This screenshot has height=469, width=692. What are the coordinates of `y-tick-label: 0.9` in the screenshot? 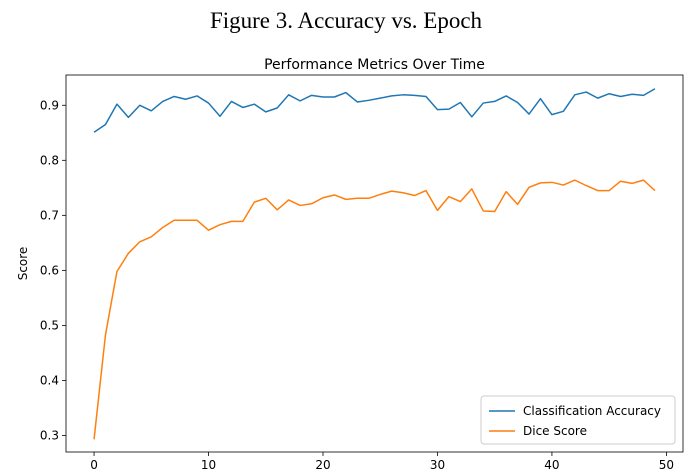 It's located at (49, 105).